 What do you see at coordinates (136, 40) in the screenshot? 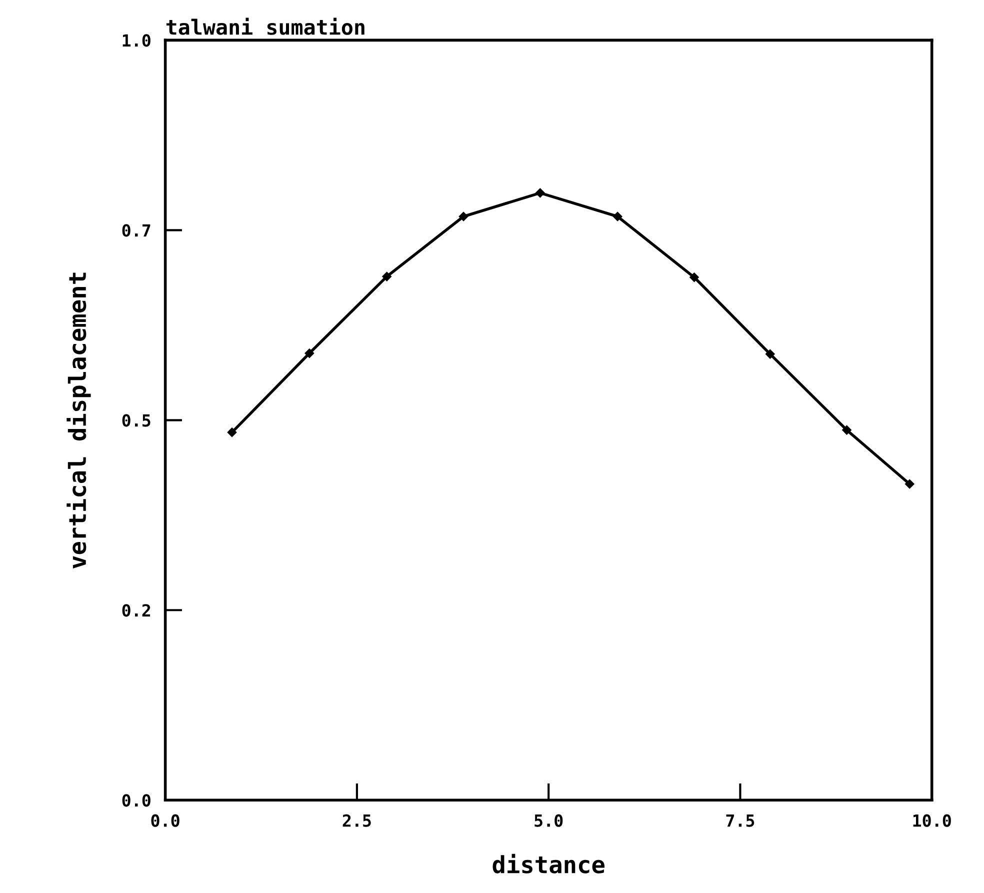
I see `y-tick-label: 1.0` at bounding box center [136, 40].